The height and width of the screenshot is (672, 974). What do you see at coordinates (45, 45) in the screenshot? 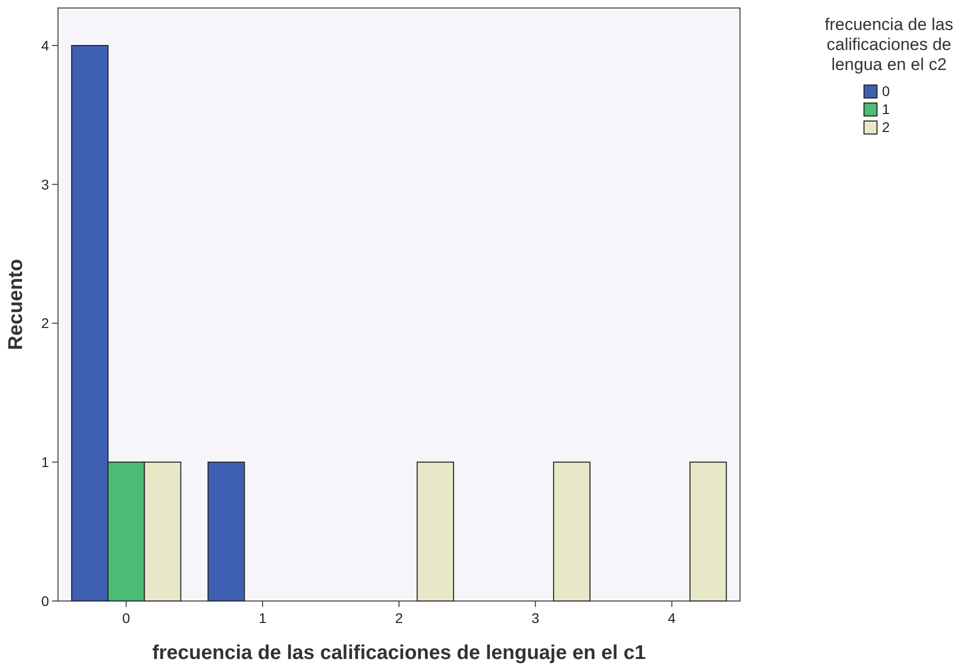
I see `y-tick-label: 4` at bounding box center [45, 45].